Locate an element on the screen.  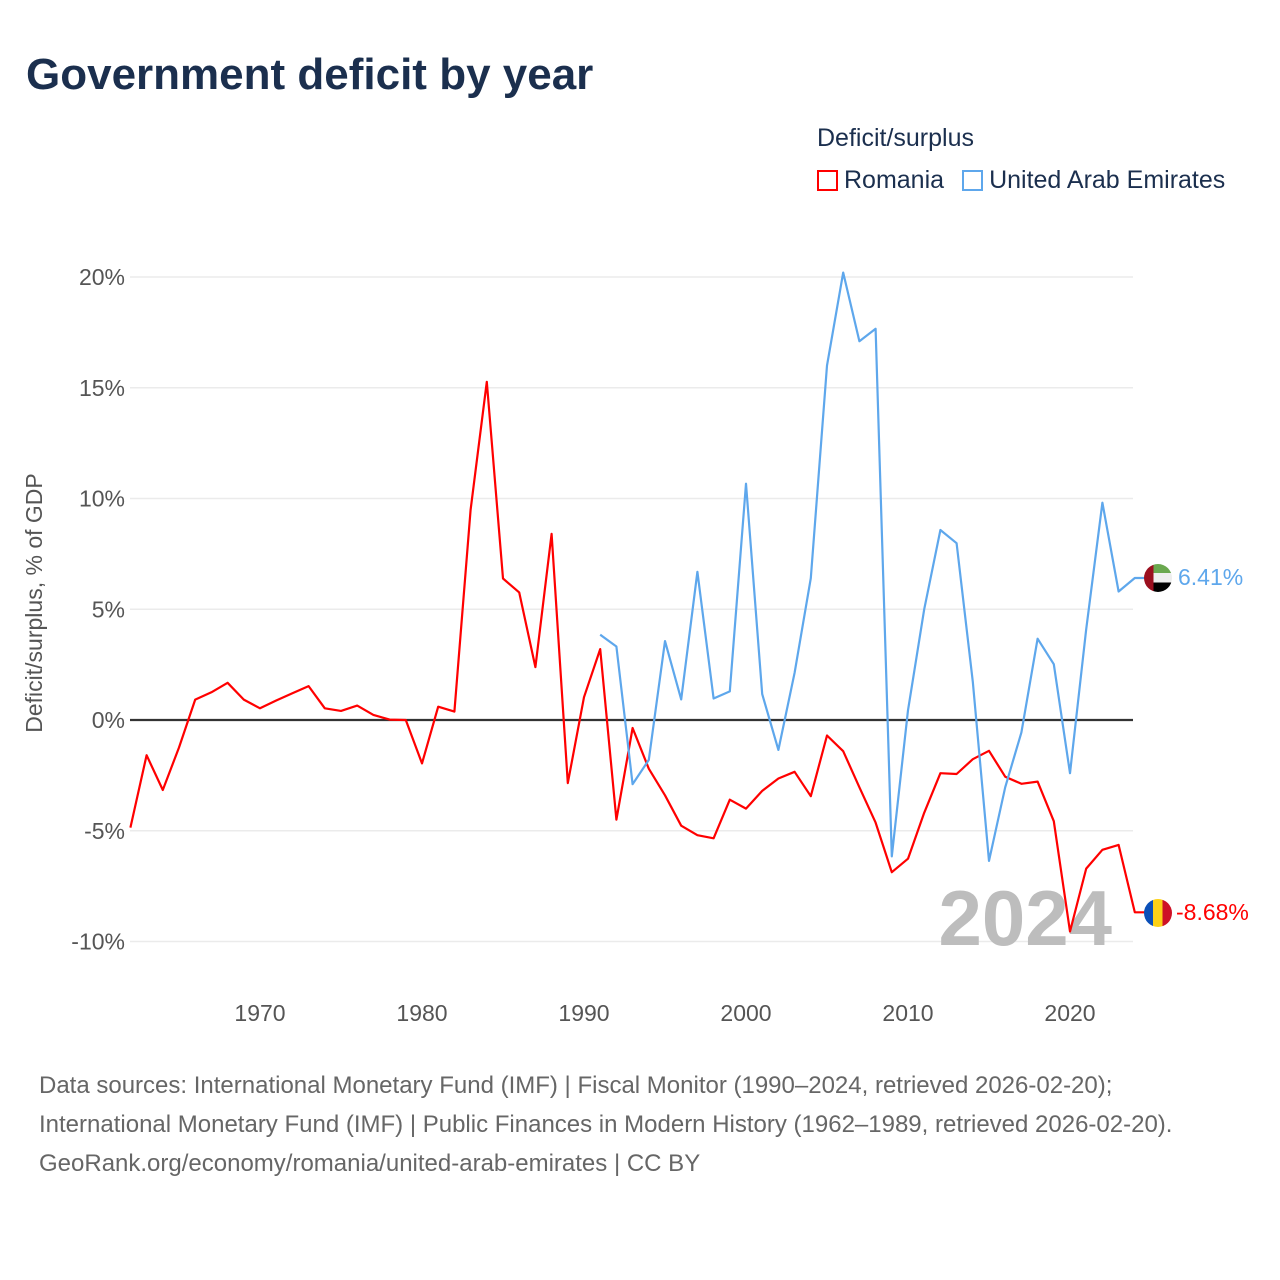
uae-flag-icon is located at coordinates (1158, 578).